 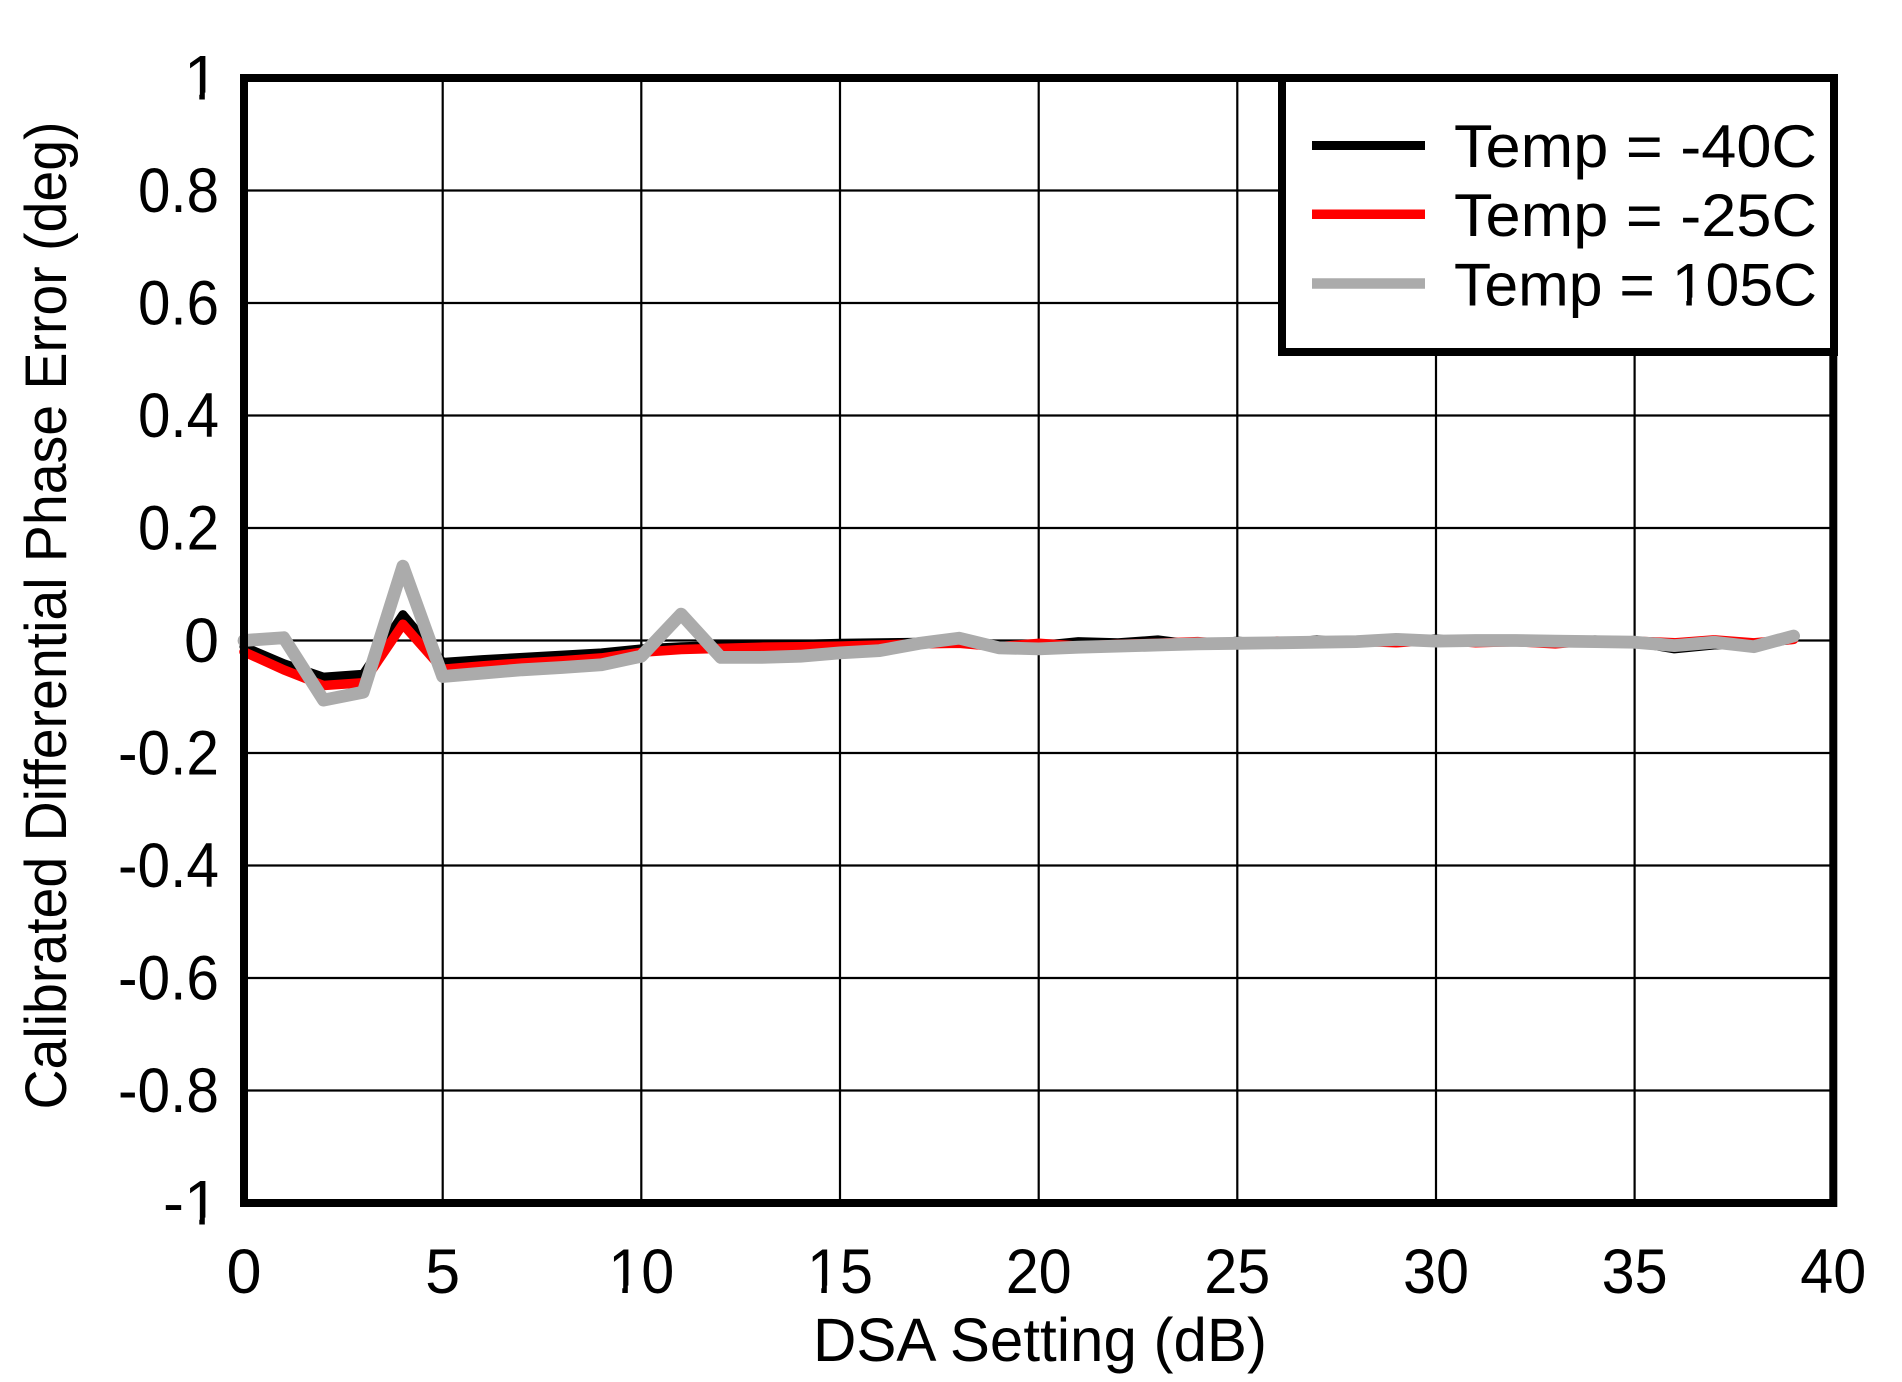 I want to click on svg-text: 0.4, so click(x=178, y=416).